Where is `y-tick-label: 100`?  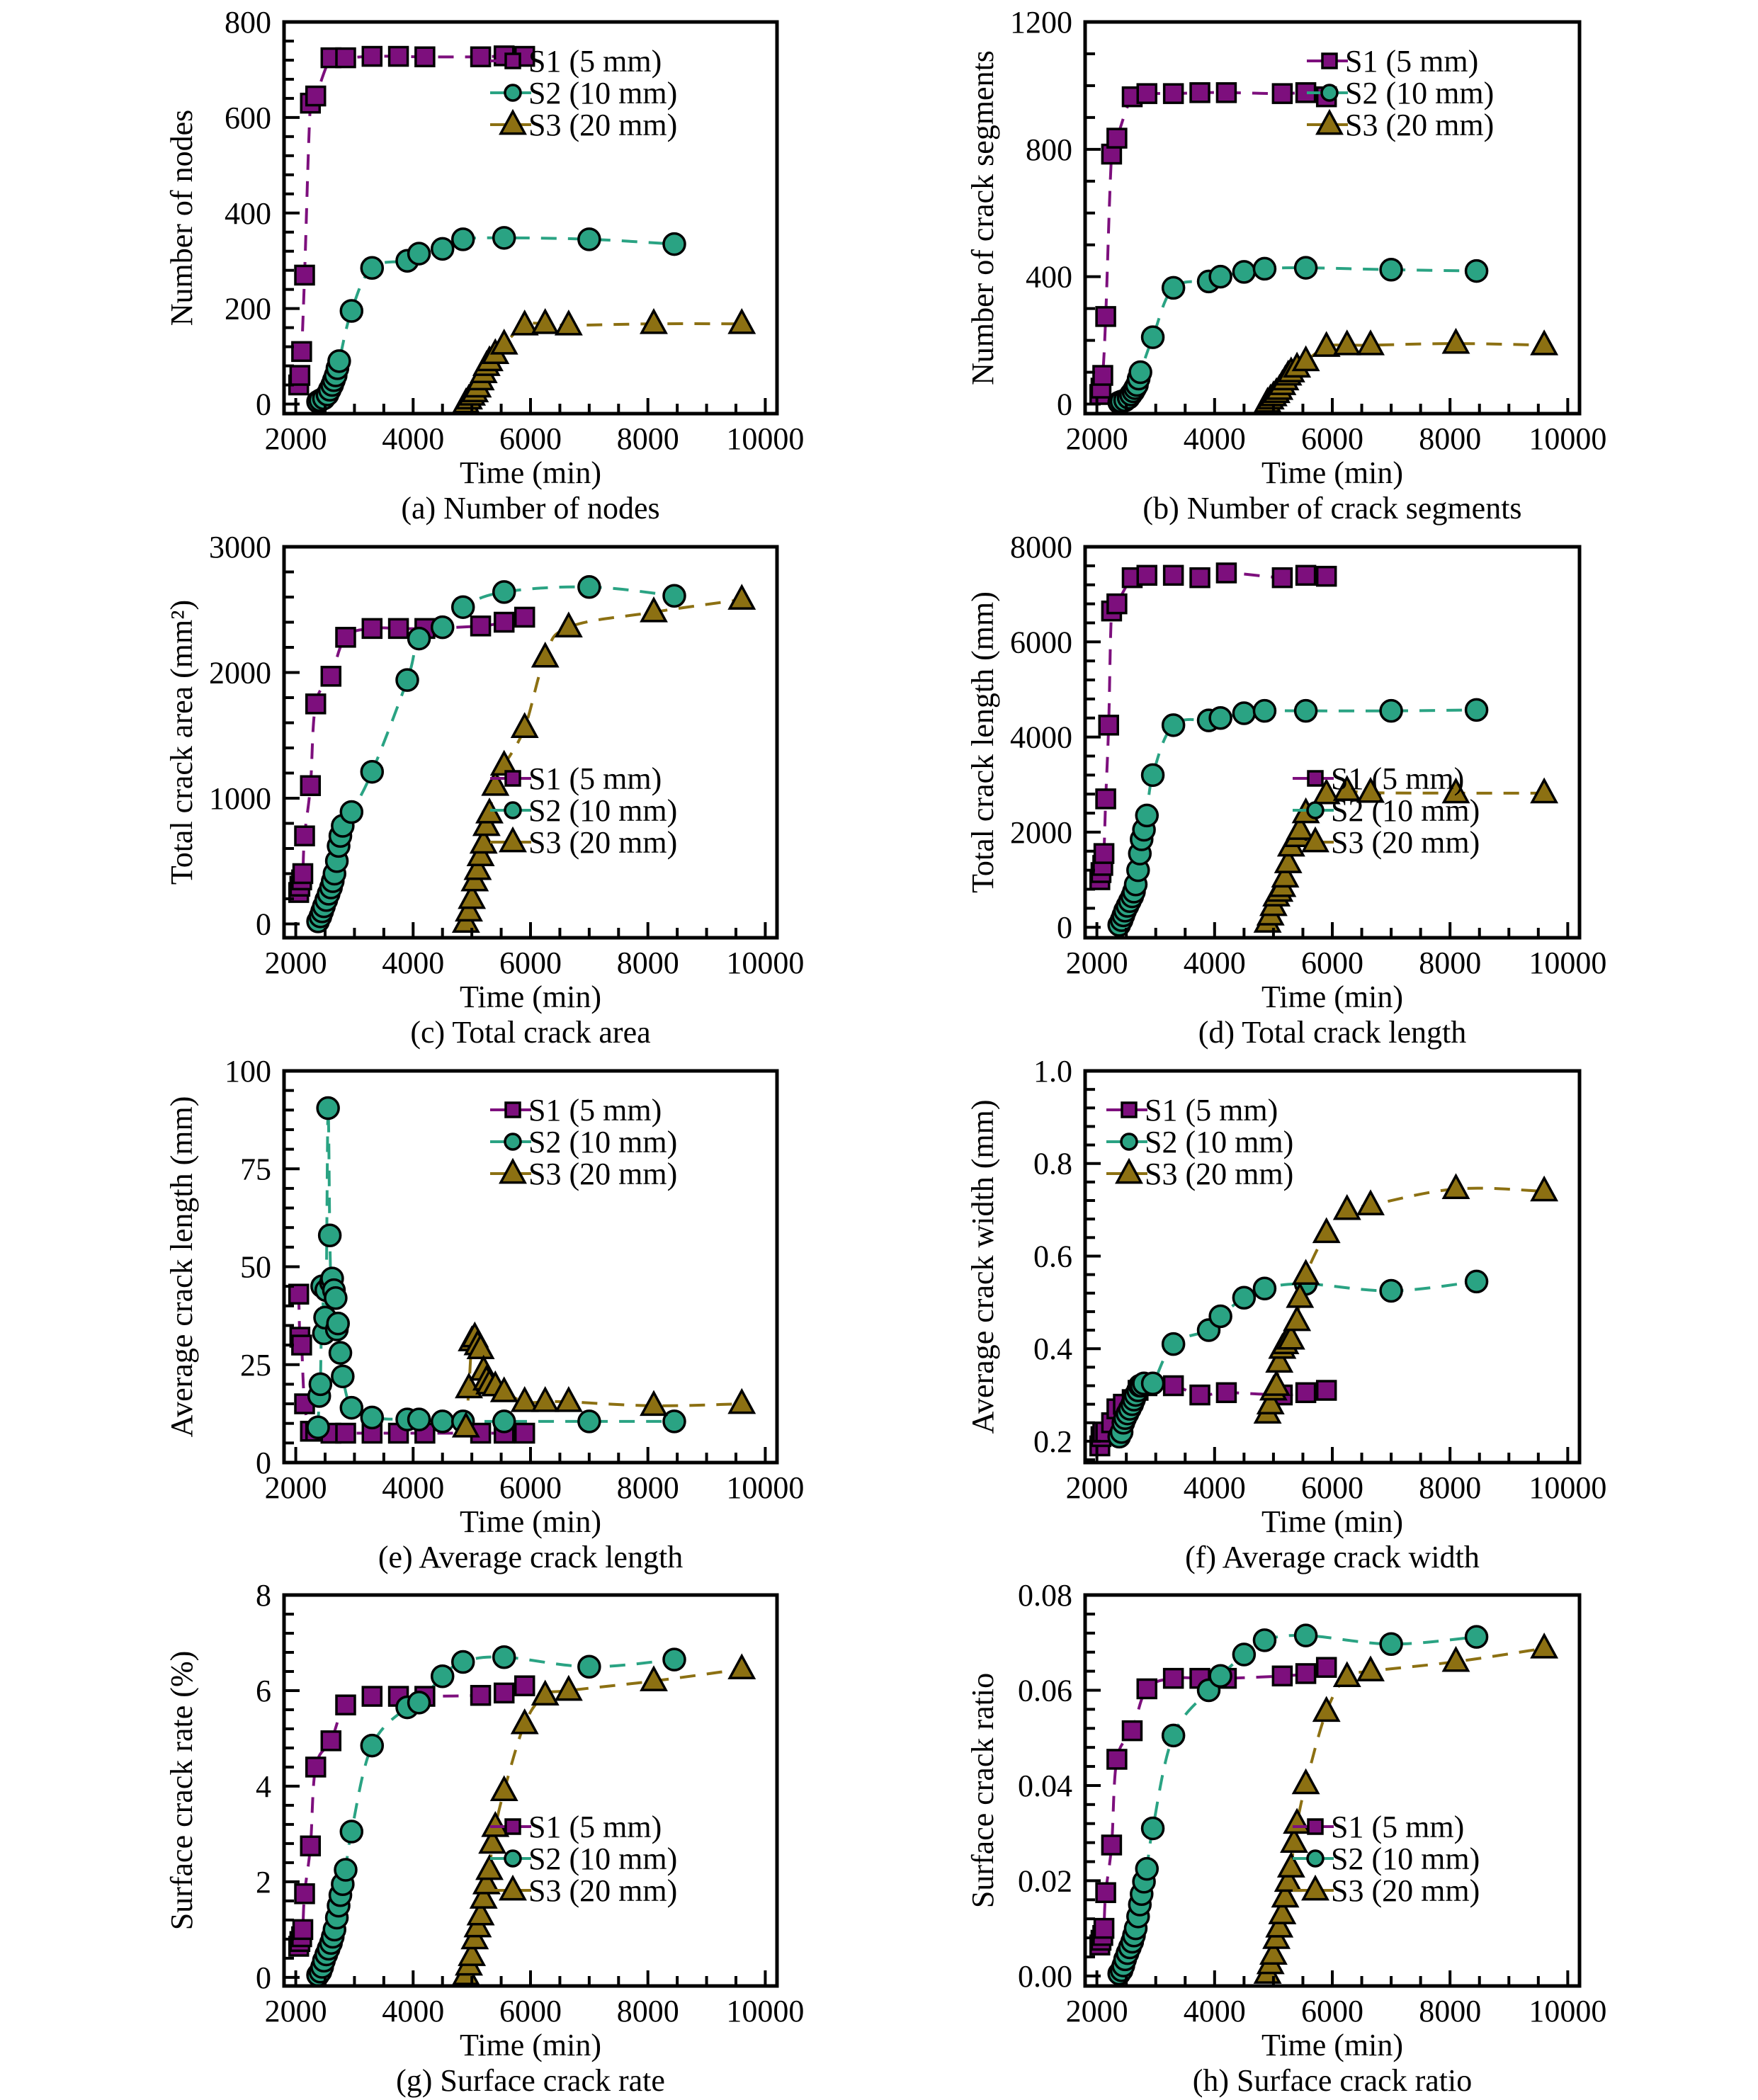
y-tick-label: 100 is located at coordinates (248, 1071).